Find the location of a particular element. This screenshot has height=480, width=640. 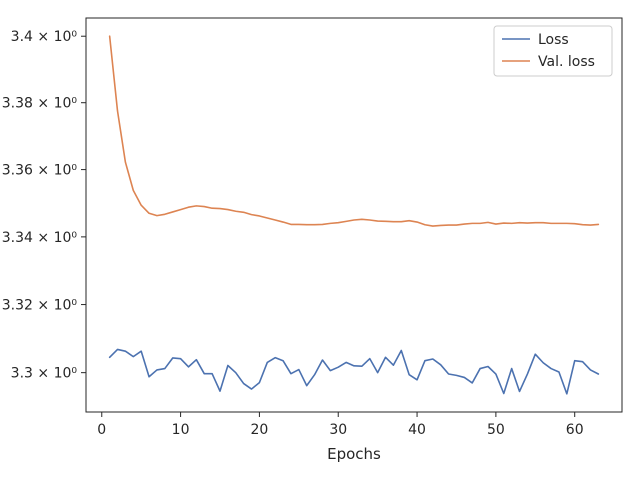

y-tick-label: 3.36 × 10⁰ is located at coordinates (40, 171).